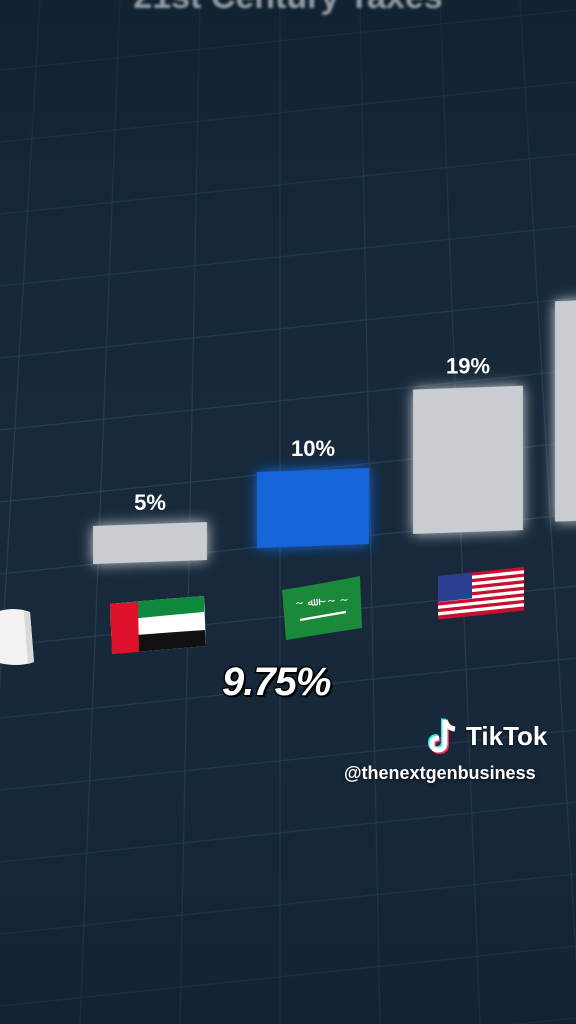 This screenshot has width=576, height=1024. I want to click on us-flag-canton, so click(455, 587).